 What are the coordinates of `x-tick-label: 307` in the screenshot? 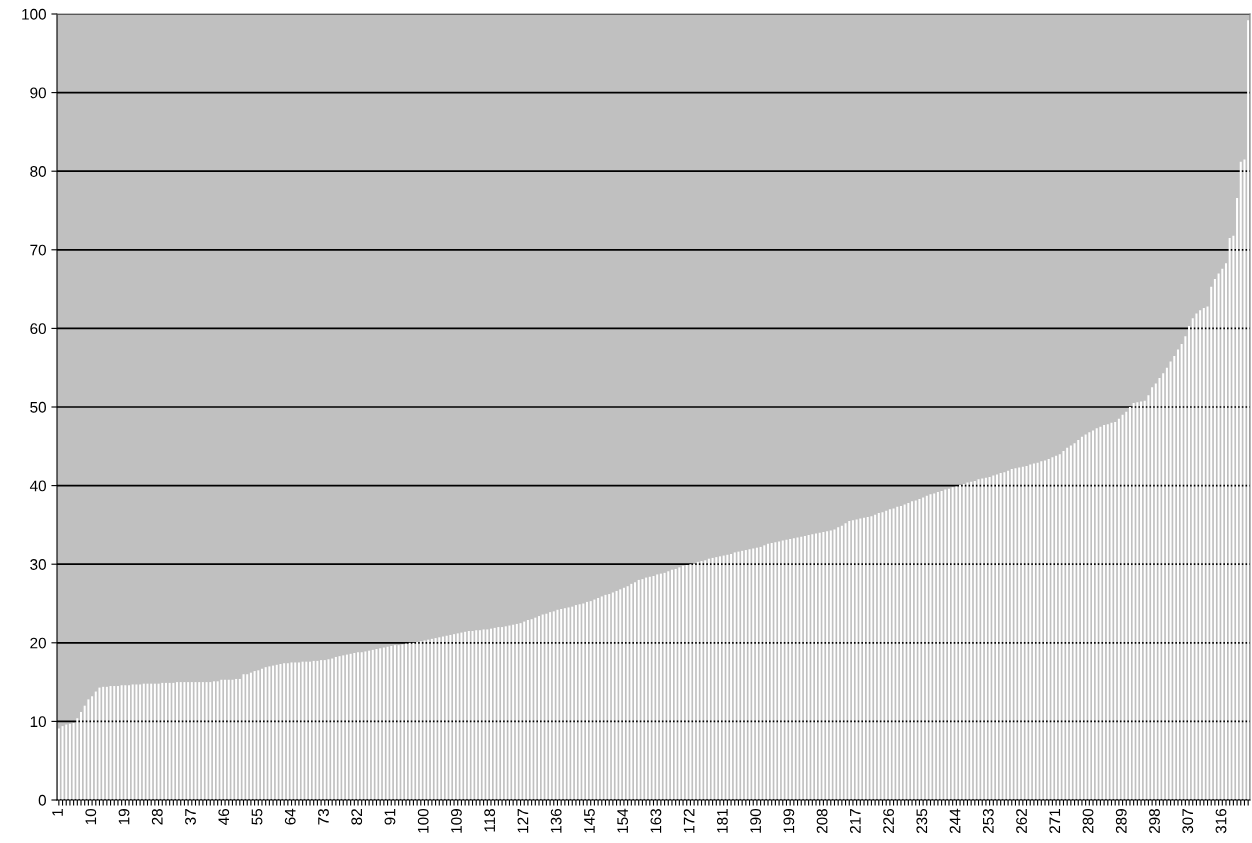 It's located at (1188, 821).